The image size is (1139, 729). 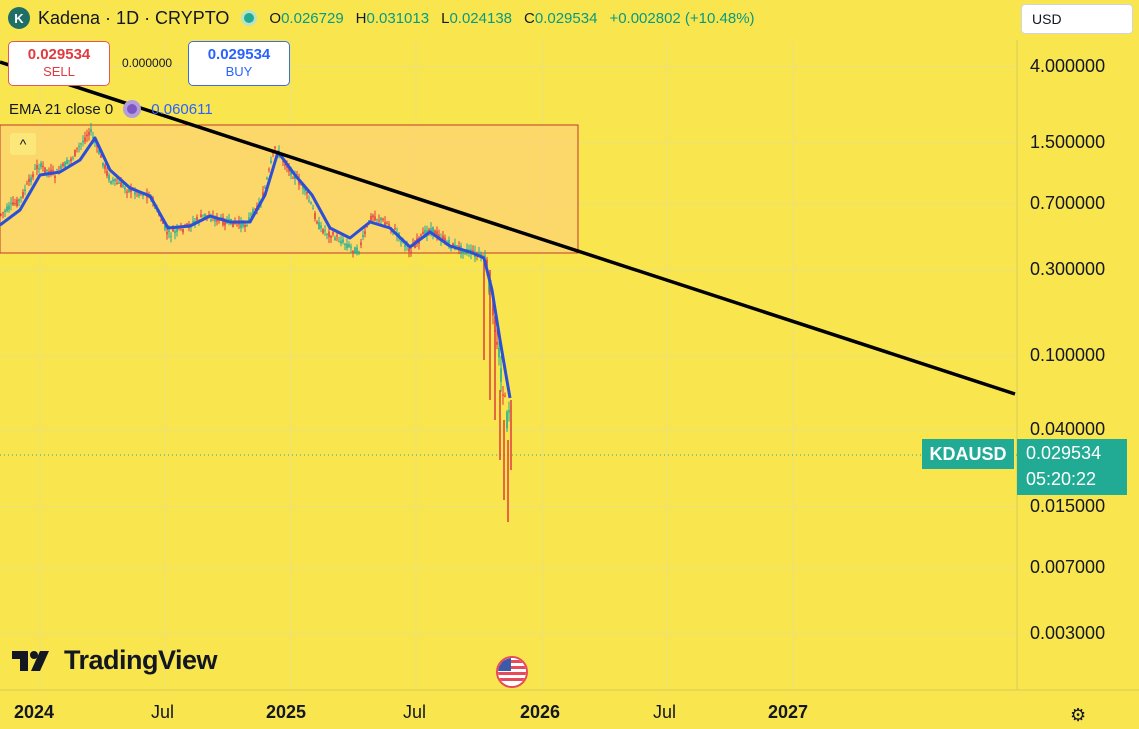 I want to click on spread-value: 0.000000, so click(x=147, y=63).